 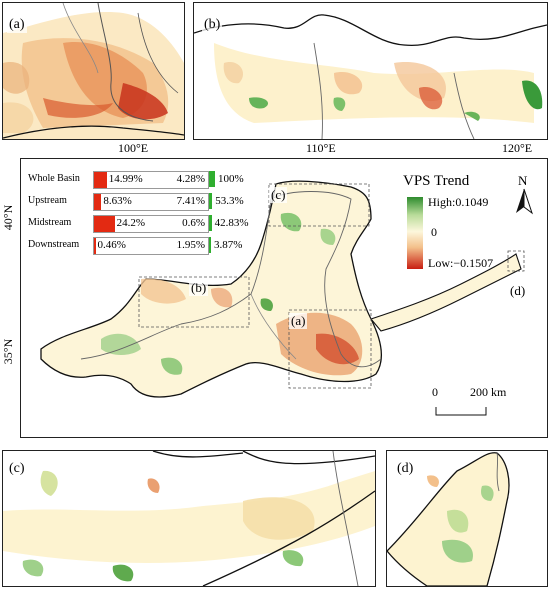 What do you see at coordinates (523, 180) in the screenshot?
I see `north-label: N` at bounding box center [523, 180].